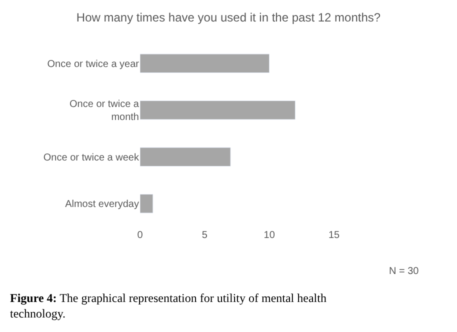 The image size is (457, 332). What do you see at coordinates (105, 111) in the screenshot?
I see `y-tick-label: Once or twice a month` at bounding box center [105, 111].